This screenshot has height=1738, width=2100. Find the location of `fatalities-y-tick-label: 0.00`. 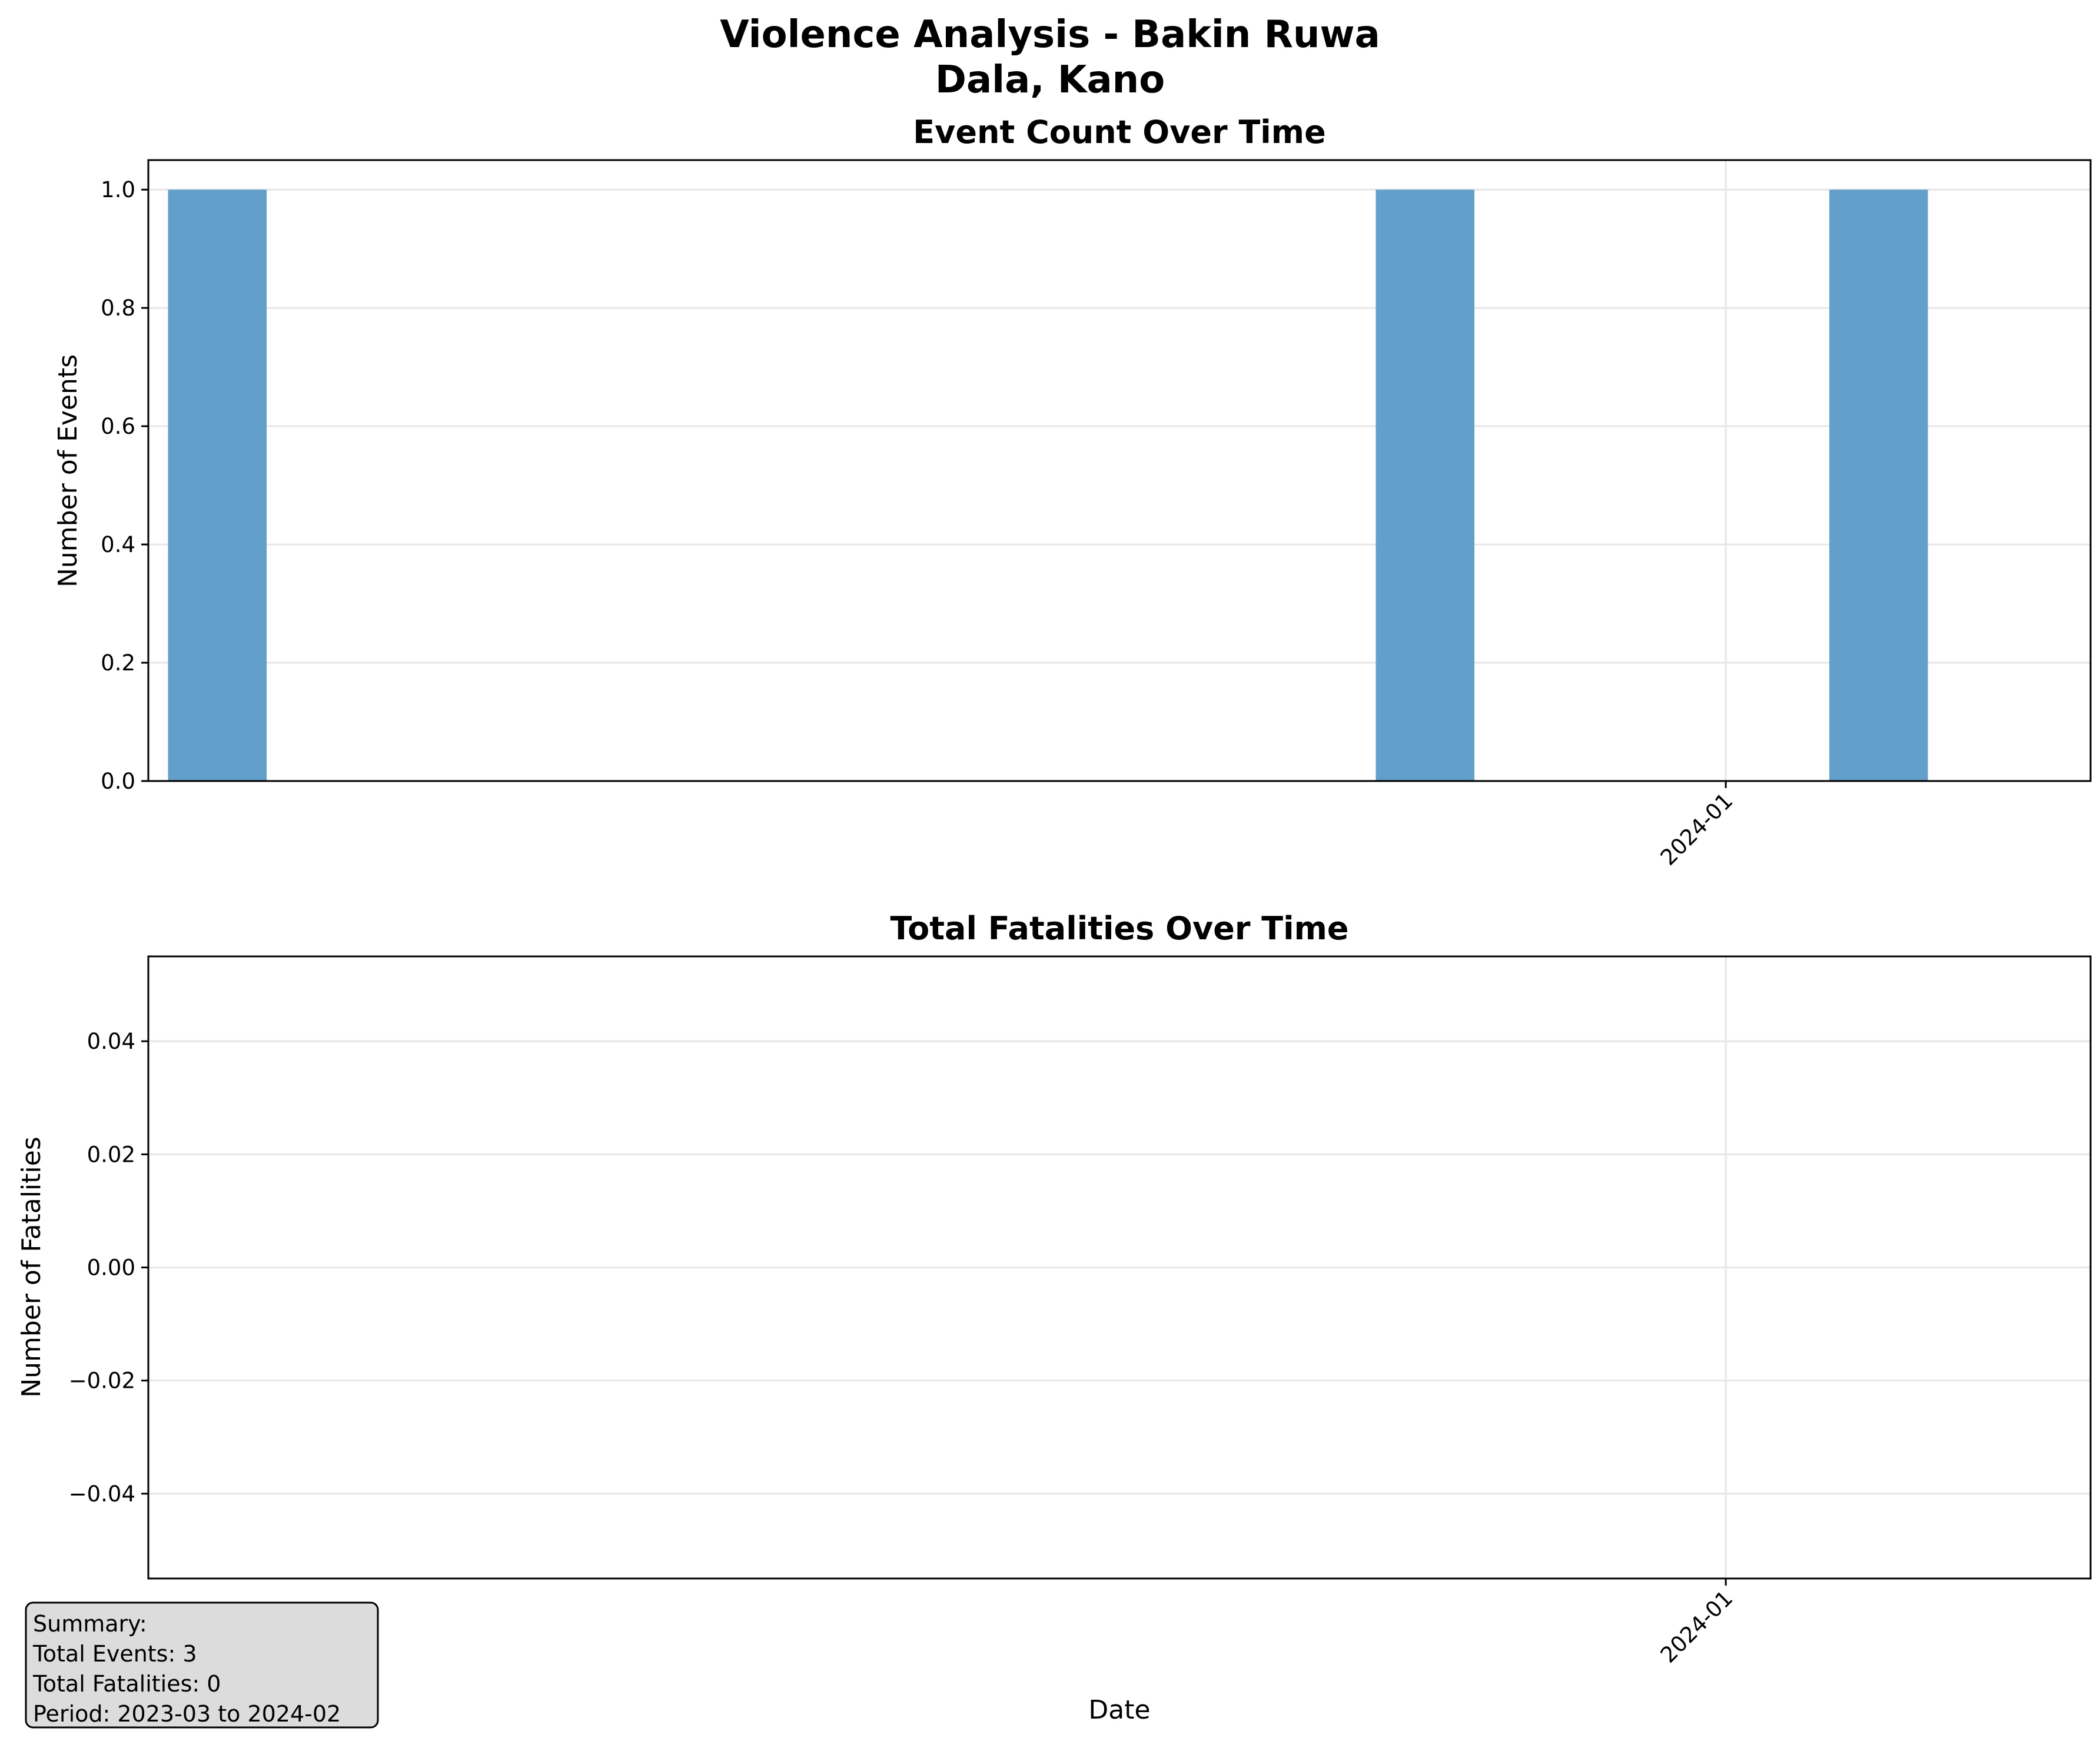

fatalities-y-tick-label: 0.00 is located at coordinates (111, 1268).